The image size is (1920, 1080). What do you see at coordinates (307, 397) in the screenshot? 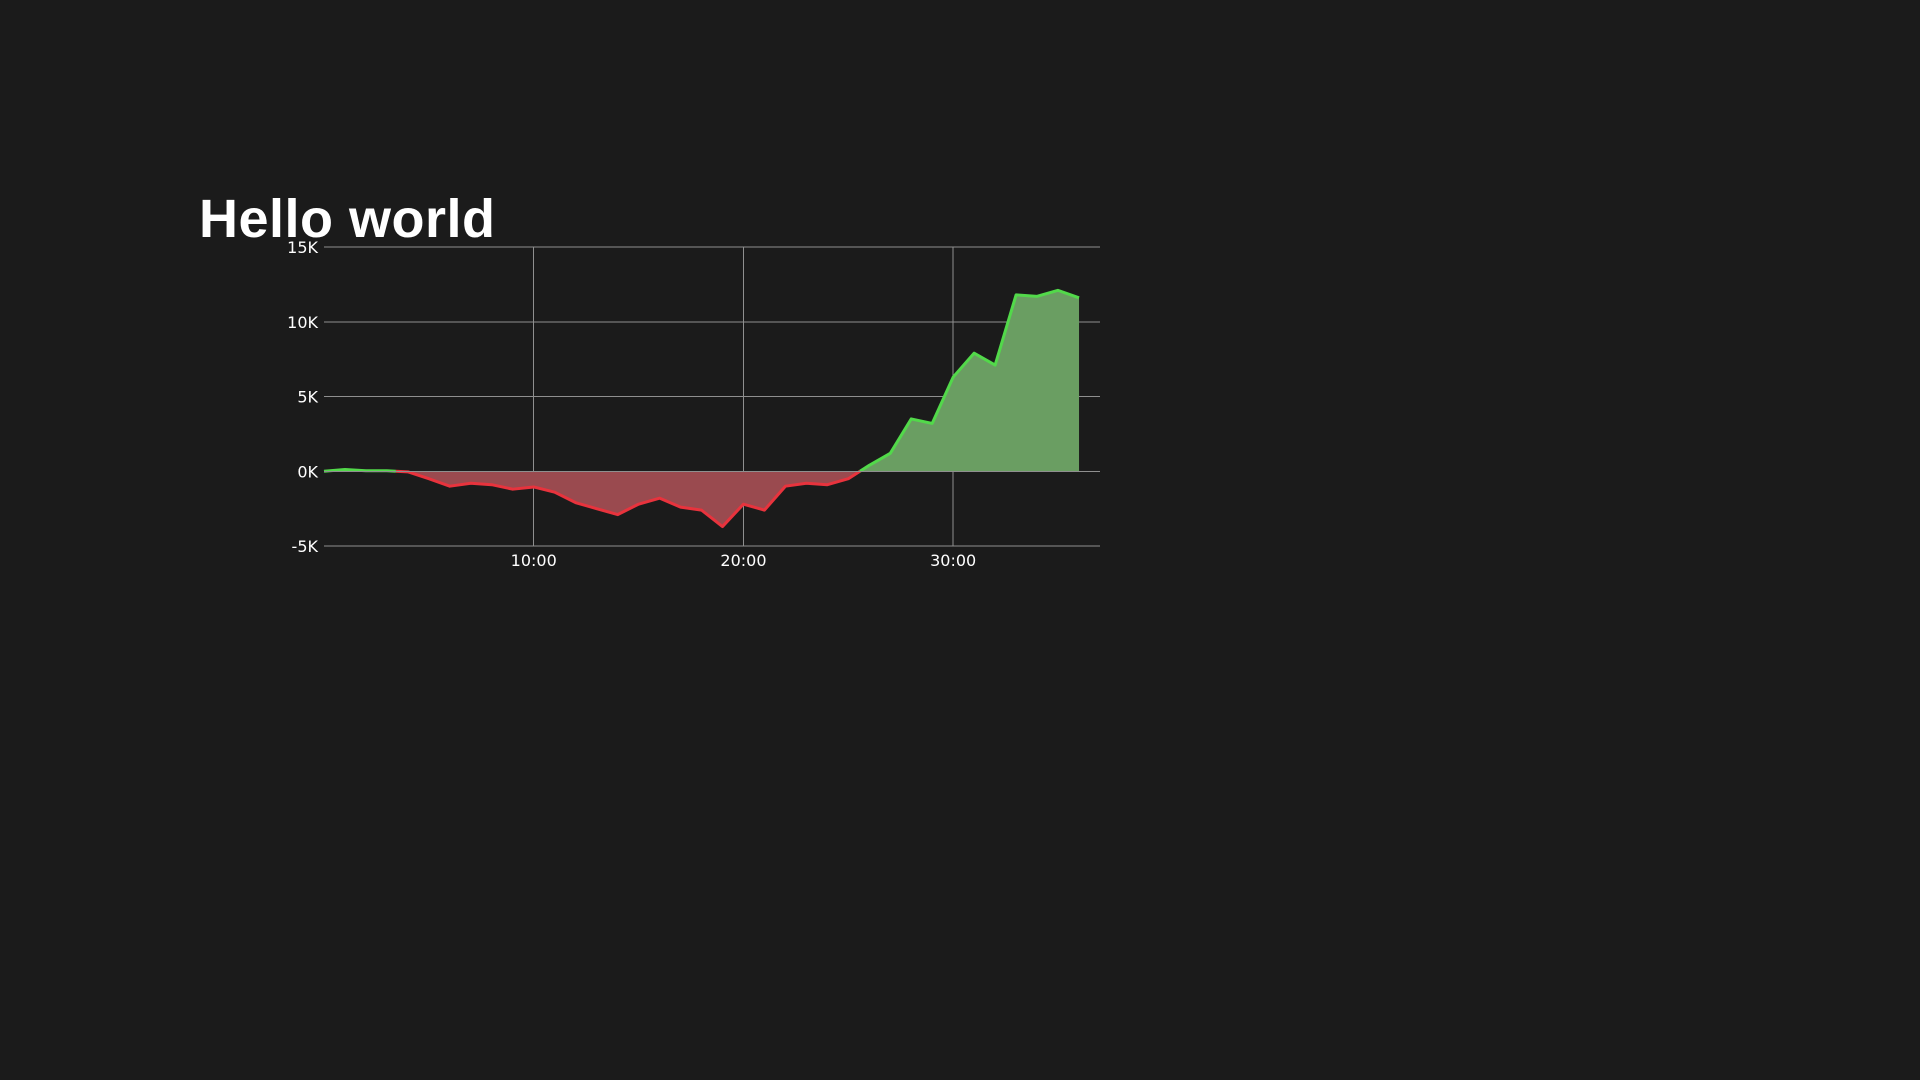
I see `y-tick-label: 5K` at bounding box center [307, 397].